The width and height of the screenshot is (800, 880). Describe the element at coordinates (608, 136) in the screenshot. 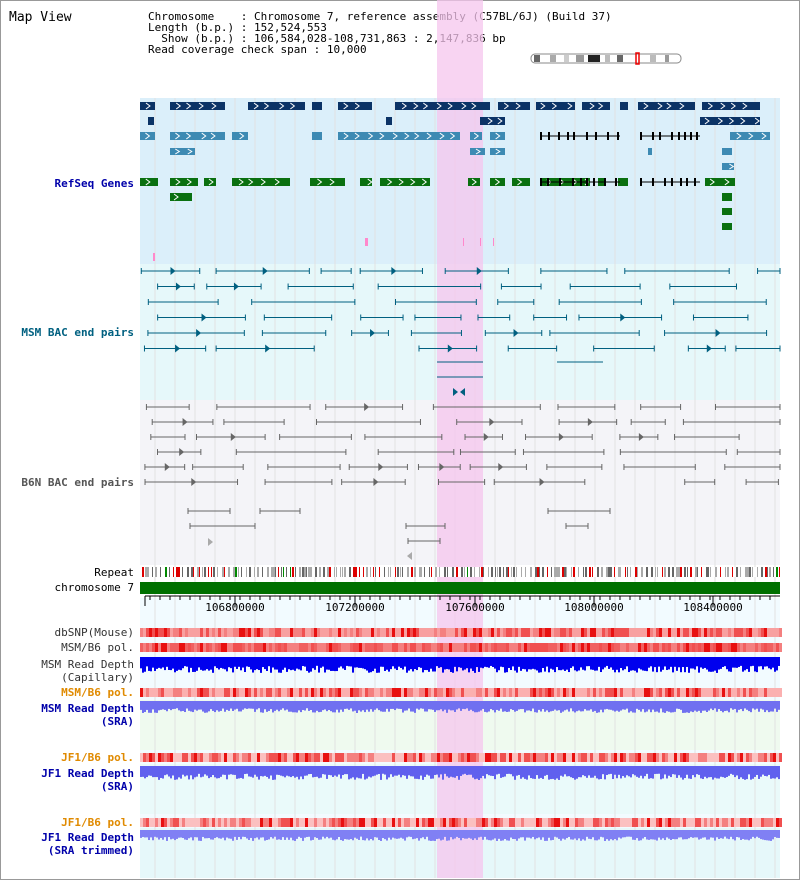

I see `gene-exon` at that location.